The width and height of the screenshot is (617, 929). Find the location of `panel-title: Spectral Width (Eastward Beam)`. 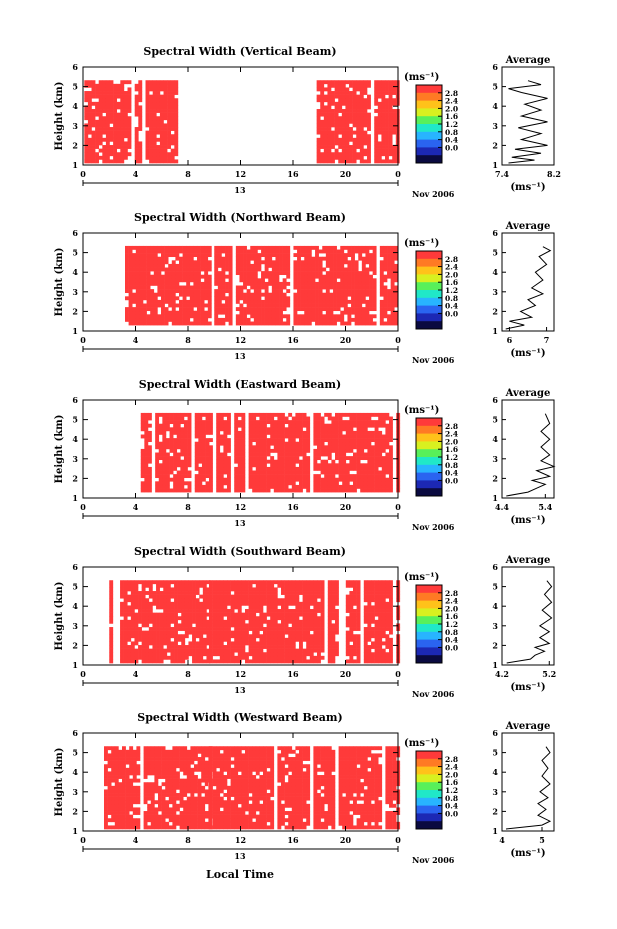

panel-title: Spectral Width (Eastward Beam) is located at coordinates (240, 384).